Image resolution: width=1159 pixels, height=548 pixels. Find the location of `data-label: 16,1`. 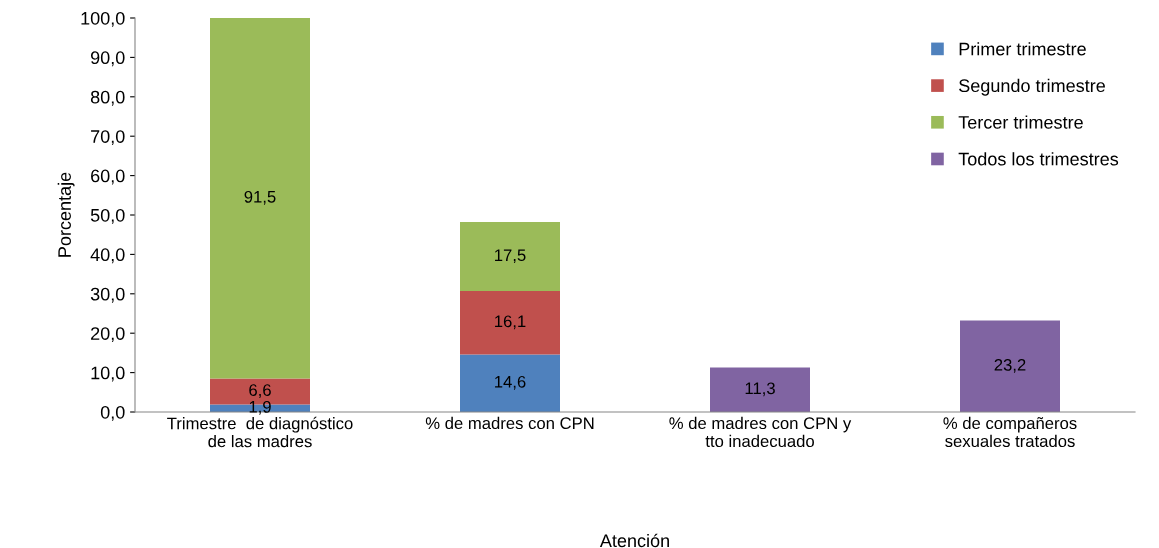

data-label: 16,1 is located at coordinates (510, 322).